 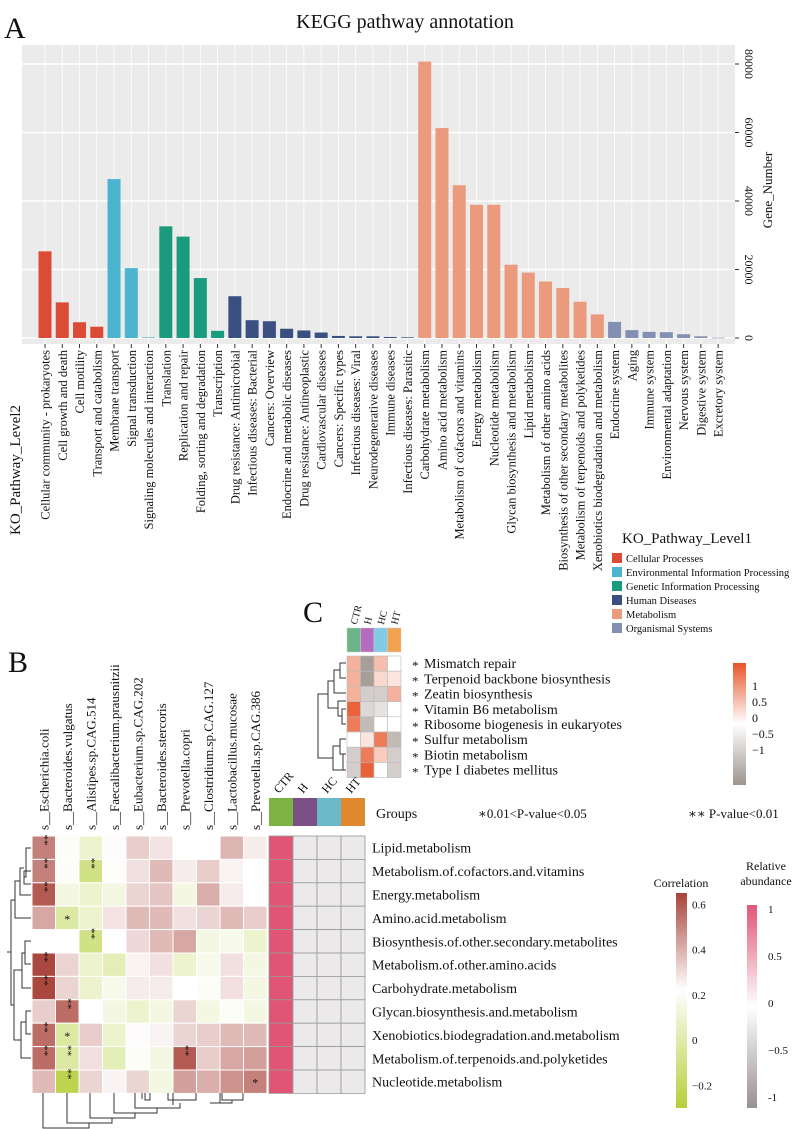 What do you see at coordinates (303, 788) in the screenshot?
I see `group-label: H` at bounding box center [303, 788].